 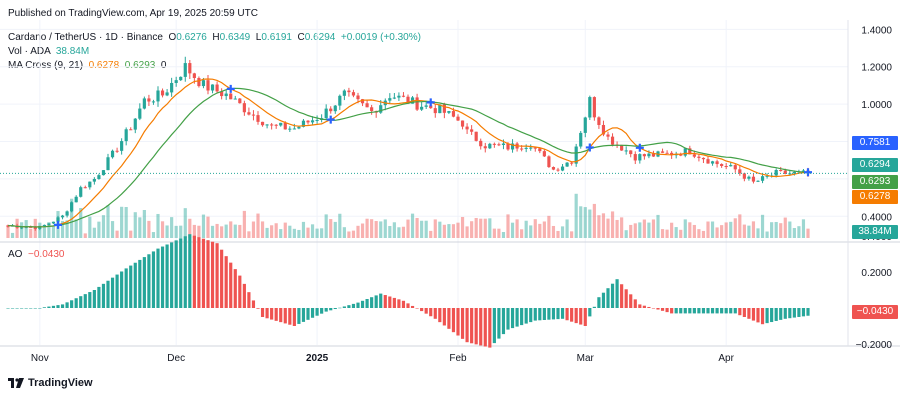 I want to click on high-value: 0.6349, so click(x=235, y=37).